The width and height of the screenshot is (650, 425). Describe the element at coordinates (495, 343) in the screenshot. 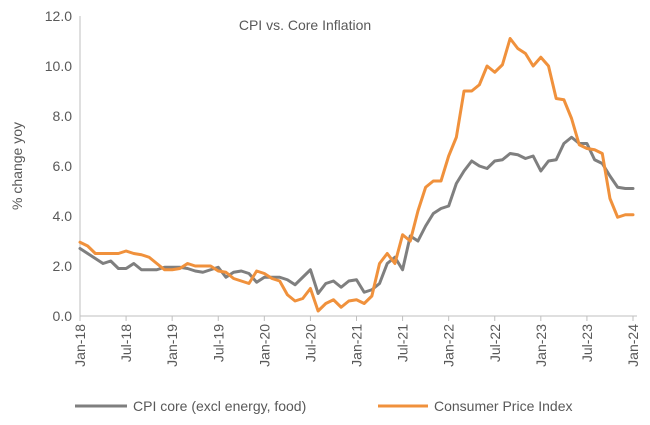

I see `x-tick-label: Jul-22` at that location.